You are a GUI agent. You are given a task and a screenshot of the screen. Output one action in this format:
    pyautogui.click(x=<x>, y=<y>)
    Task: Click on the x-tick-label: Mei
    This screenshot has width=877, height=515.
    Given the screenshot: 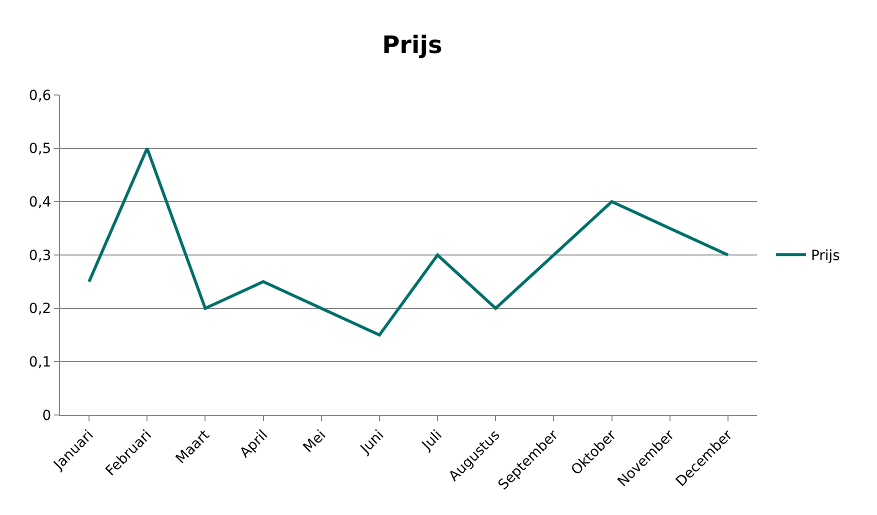 What is the action you would take?
    pyautogui.click(x=315, y=441)
    